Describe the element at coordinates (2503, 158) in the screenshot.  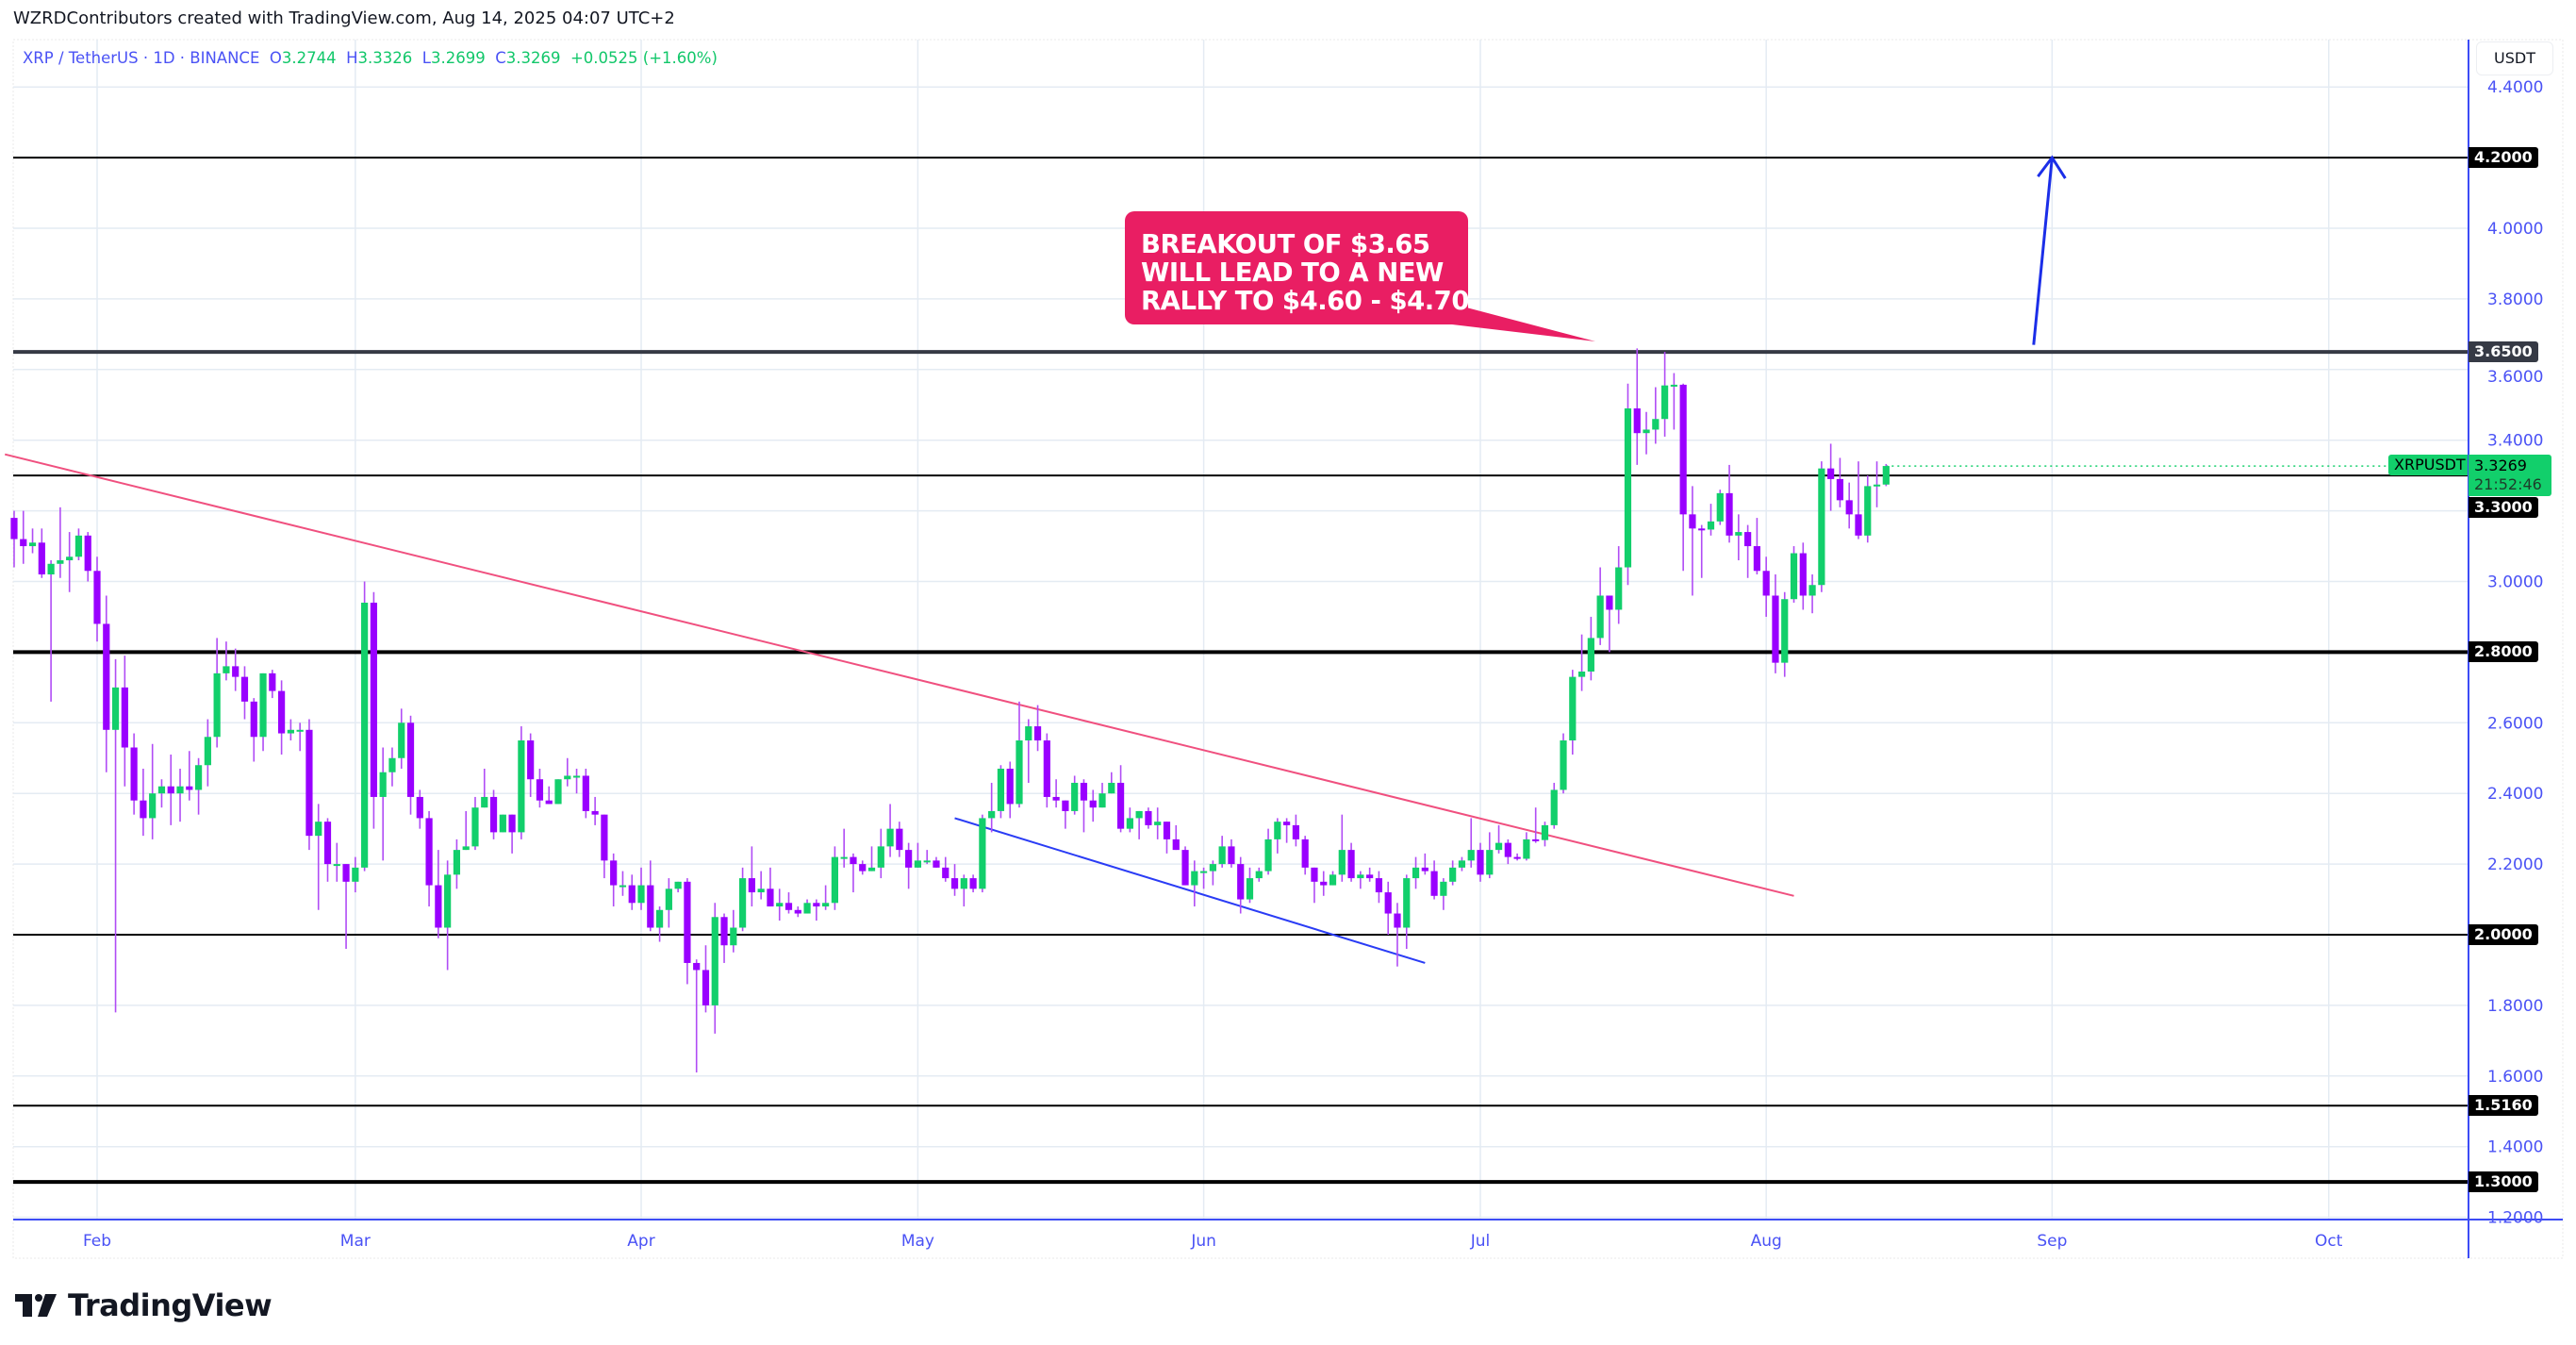
I see `level-price-badge: 4.2000` at that location.